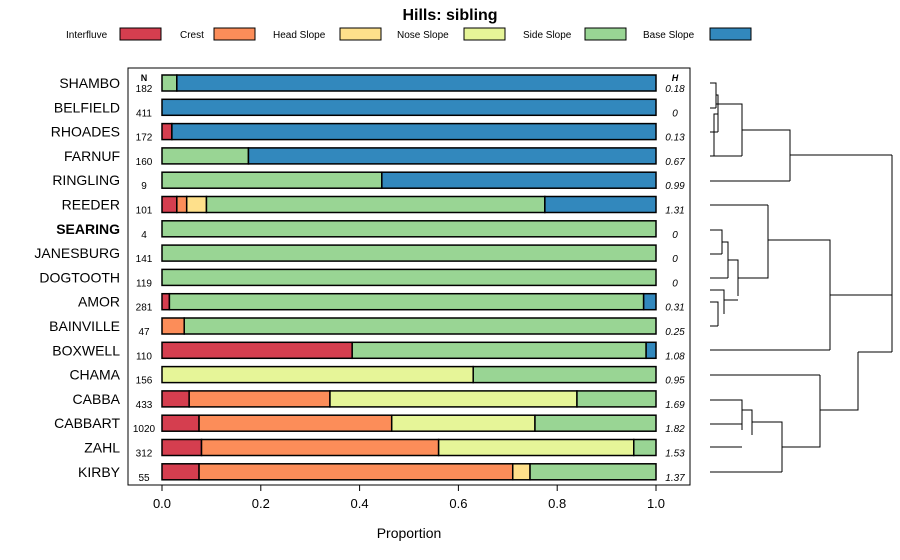 The height and width of the screenshot is (560, 900). Describe the element at coordinates (675, 405) in the screenshot. I see `row-h-value: 1.69` at that location.